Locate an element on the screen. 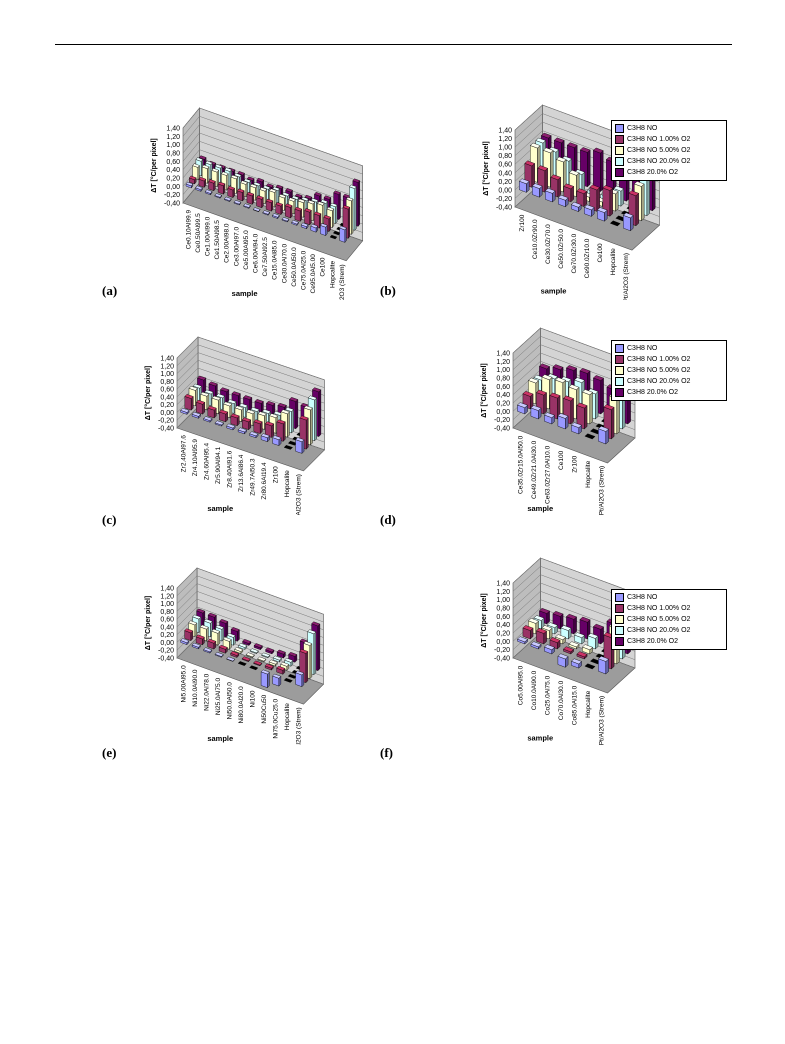  category-label: Co25.0Al75.0 is located at coordinates (547, 695).